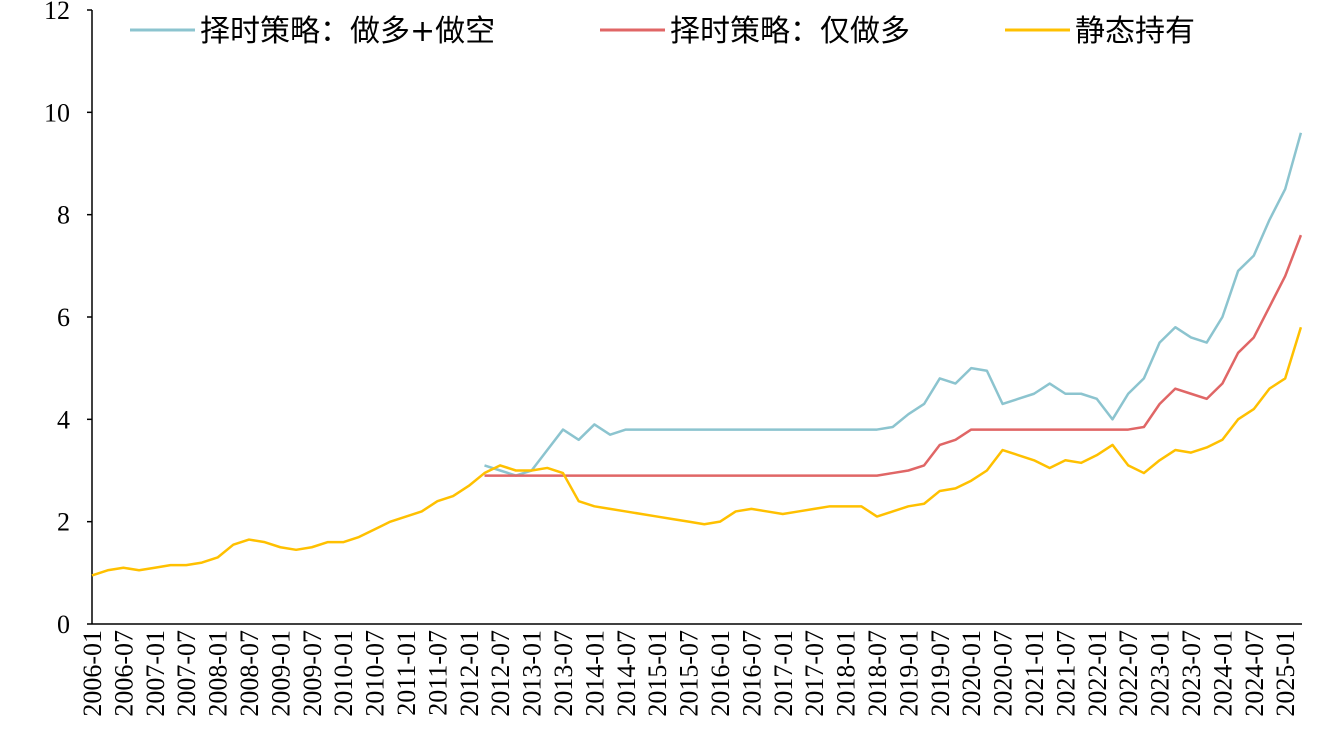 Image resolution: width=1317 pixels, height=756 pixels. What do you see at coordinates (751, 673) in the screenshot?
I see `x-tick-label: 2016-07` at bounding box center [751, 673].